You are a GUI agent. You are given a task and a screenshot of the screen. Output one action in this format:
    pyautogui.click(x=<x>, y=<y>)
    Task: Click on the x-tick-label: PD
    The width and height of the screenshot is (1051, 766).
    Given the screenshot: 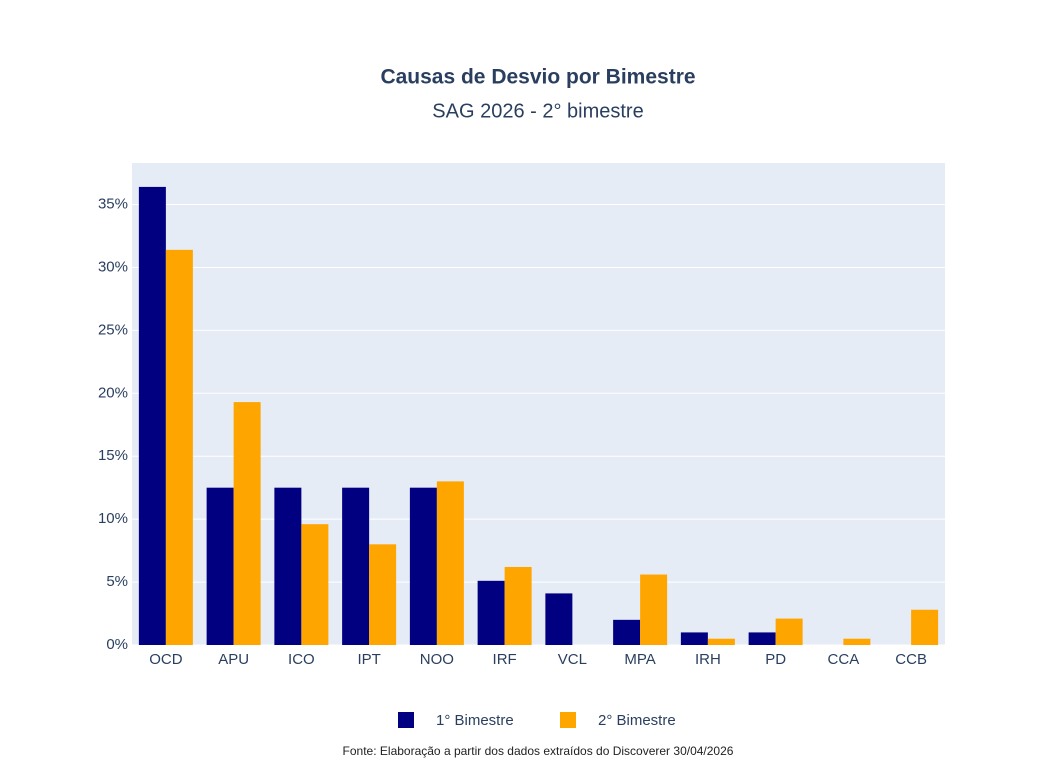 What is the action you would take?
    pyautogui.click(x=775, y=659)
    